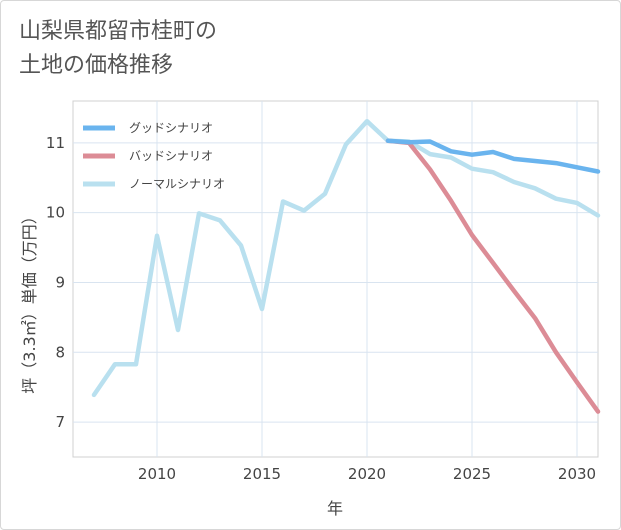 The image size is (621, 530). Describe the element at coordinates (262, 474) in the screenshot. I see `x-tick-label: 2015` at that location.